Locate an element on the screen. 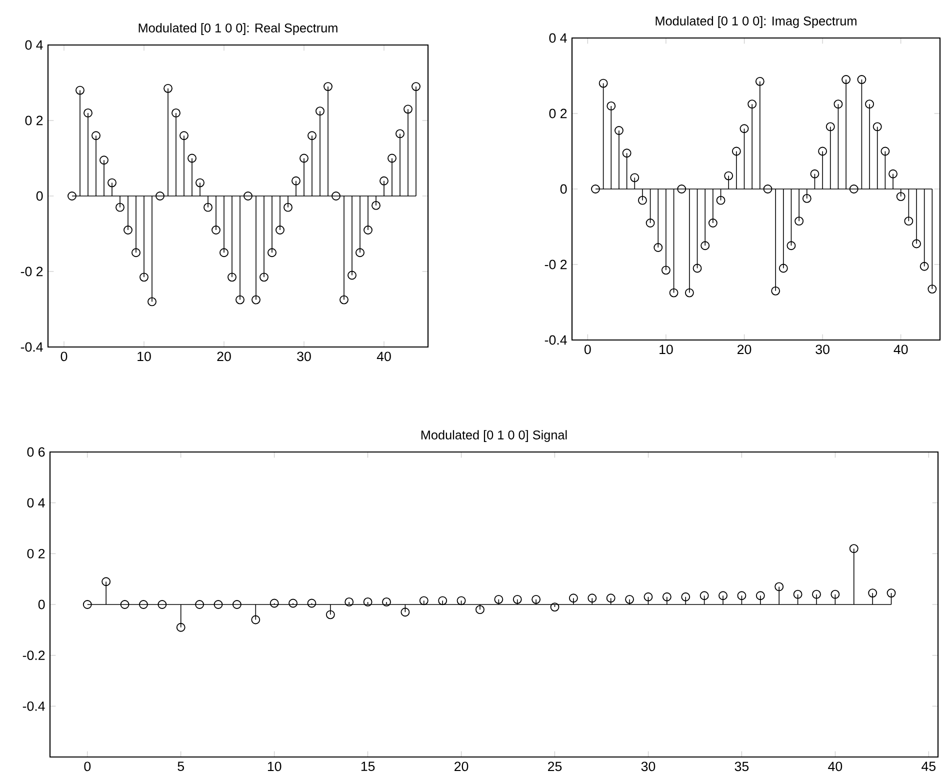 Image resolution: width=946 pixels, height=782 pixels. chart-title: Modulated [0 1 0 0]: Imag Spectrum is located at coordinates (756, 22).